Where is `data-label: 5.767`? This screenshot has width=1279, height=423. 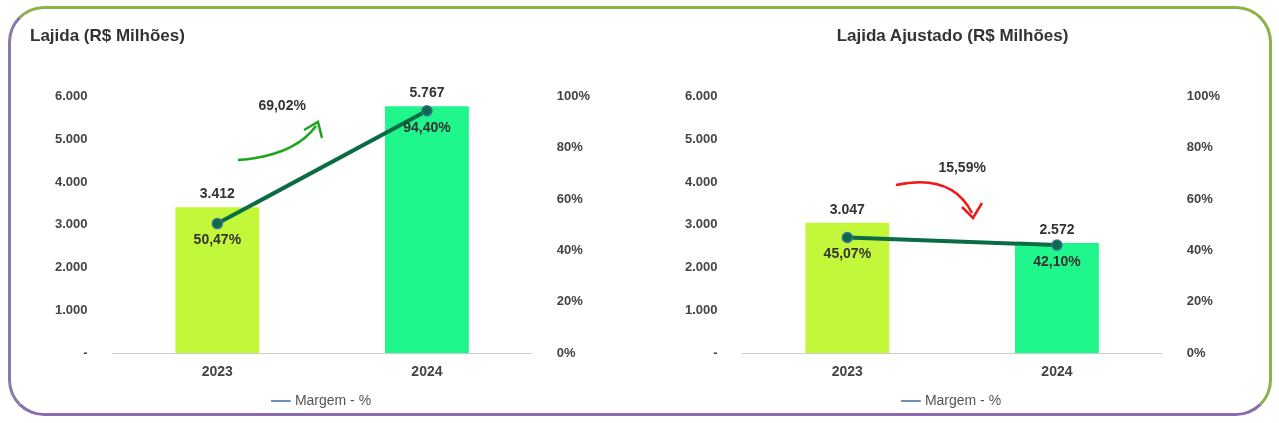
data-label: 5.767 is located at coordinates (427, 92).